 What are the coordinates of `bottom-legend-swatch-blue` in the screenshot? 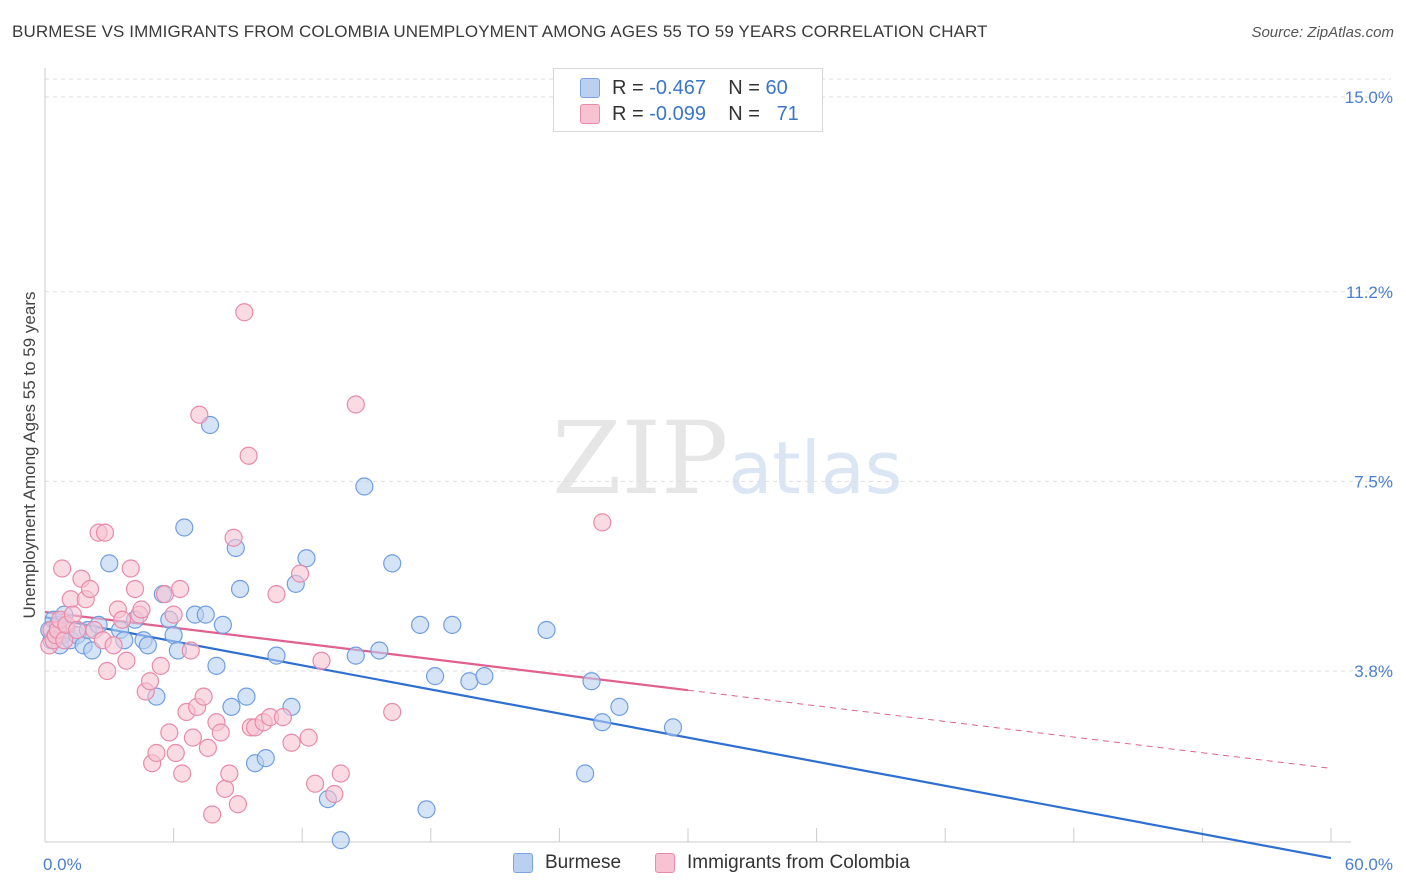 It's located at (523, 863).